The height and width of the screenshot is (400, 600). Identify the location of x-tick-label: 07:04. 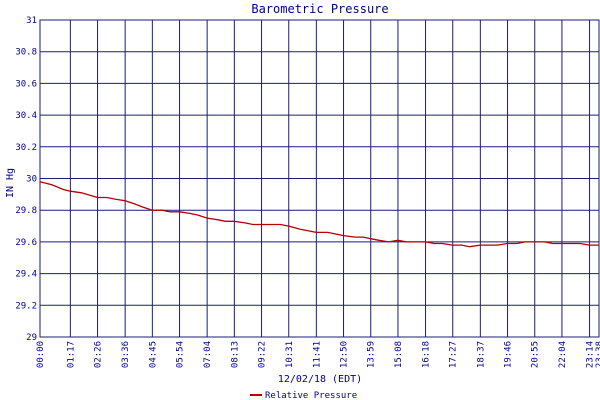
(208, 354).